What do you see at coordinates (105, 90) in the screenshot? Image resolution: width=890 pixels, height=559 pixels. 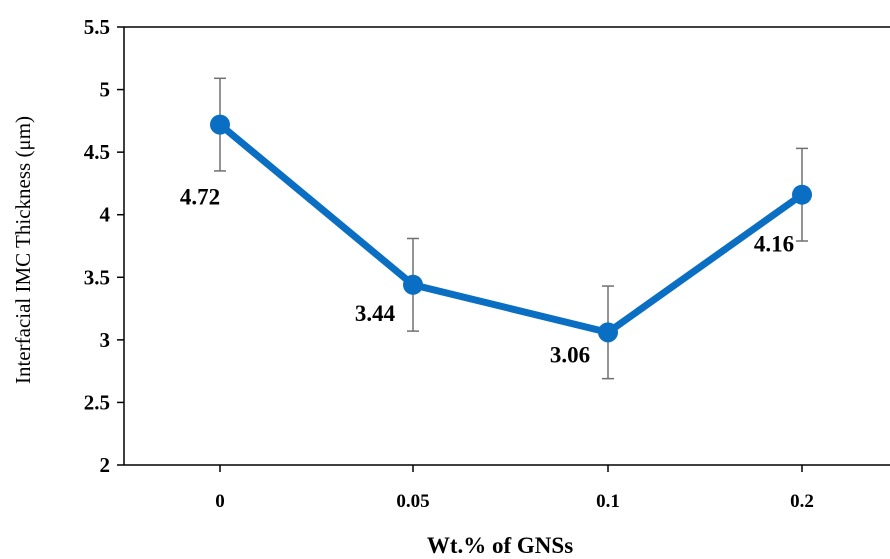 I see `y-tick-label: 5` at bounding box center [105, 90].